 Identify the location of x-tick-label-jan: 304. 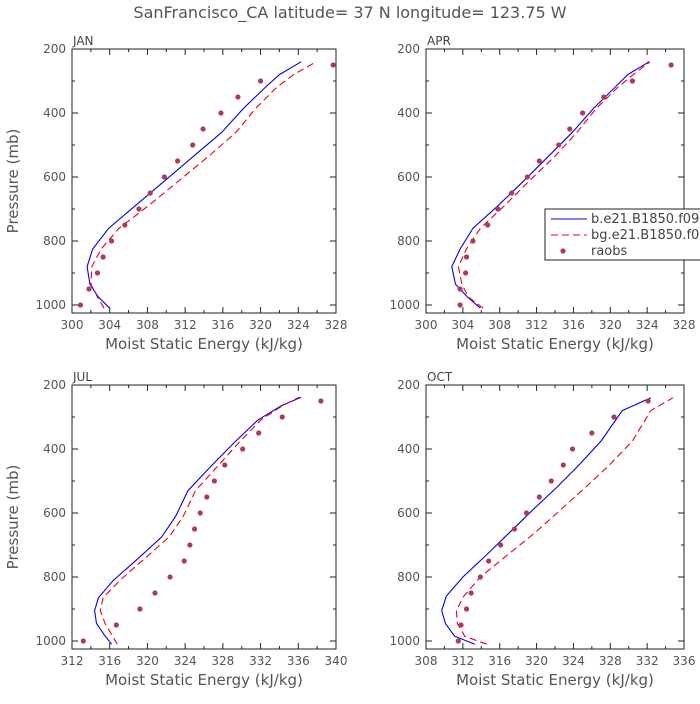
(109, 325).